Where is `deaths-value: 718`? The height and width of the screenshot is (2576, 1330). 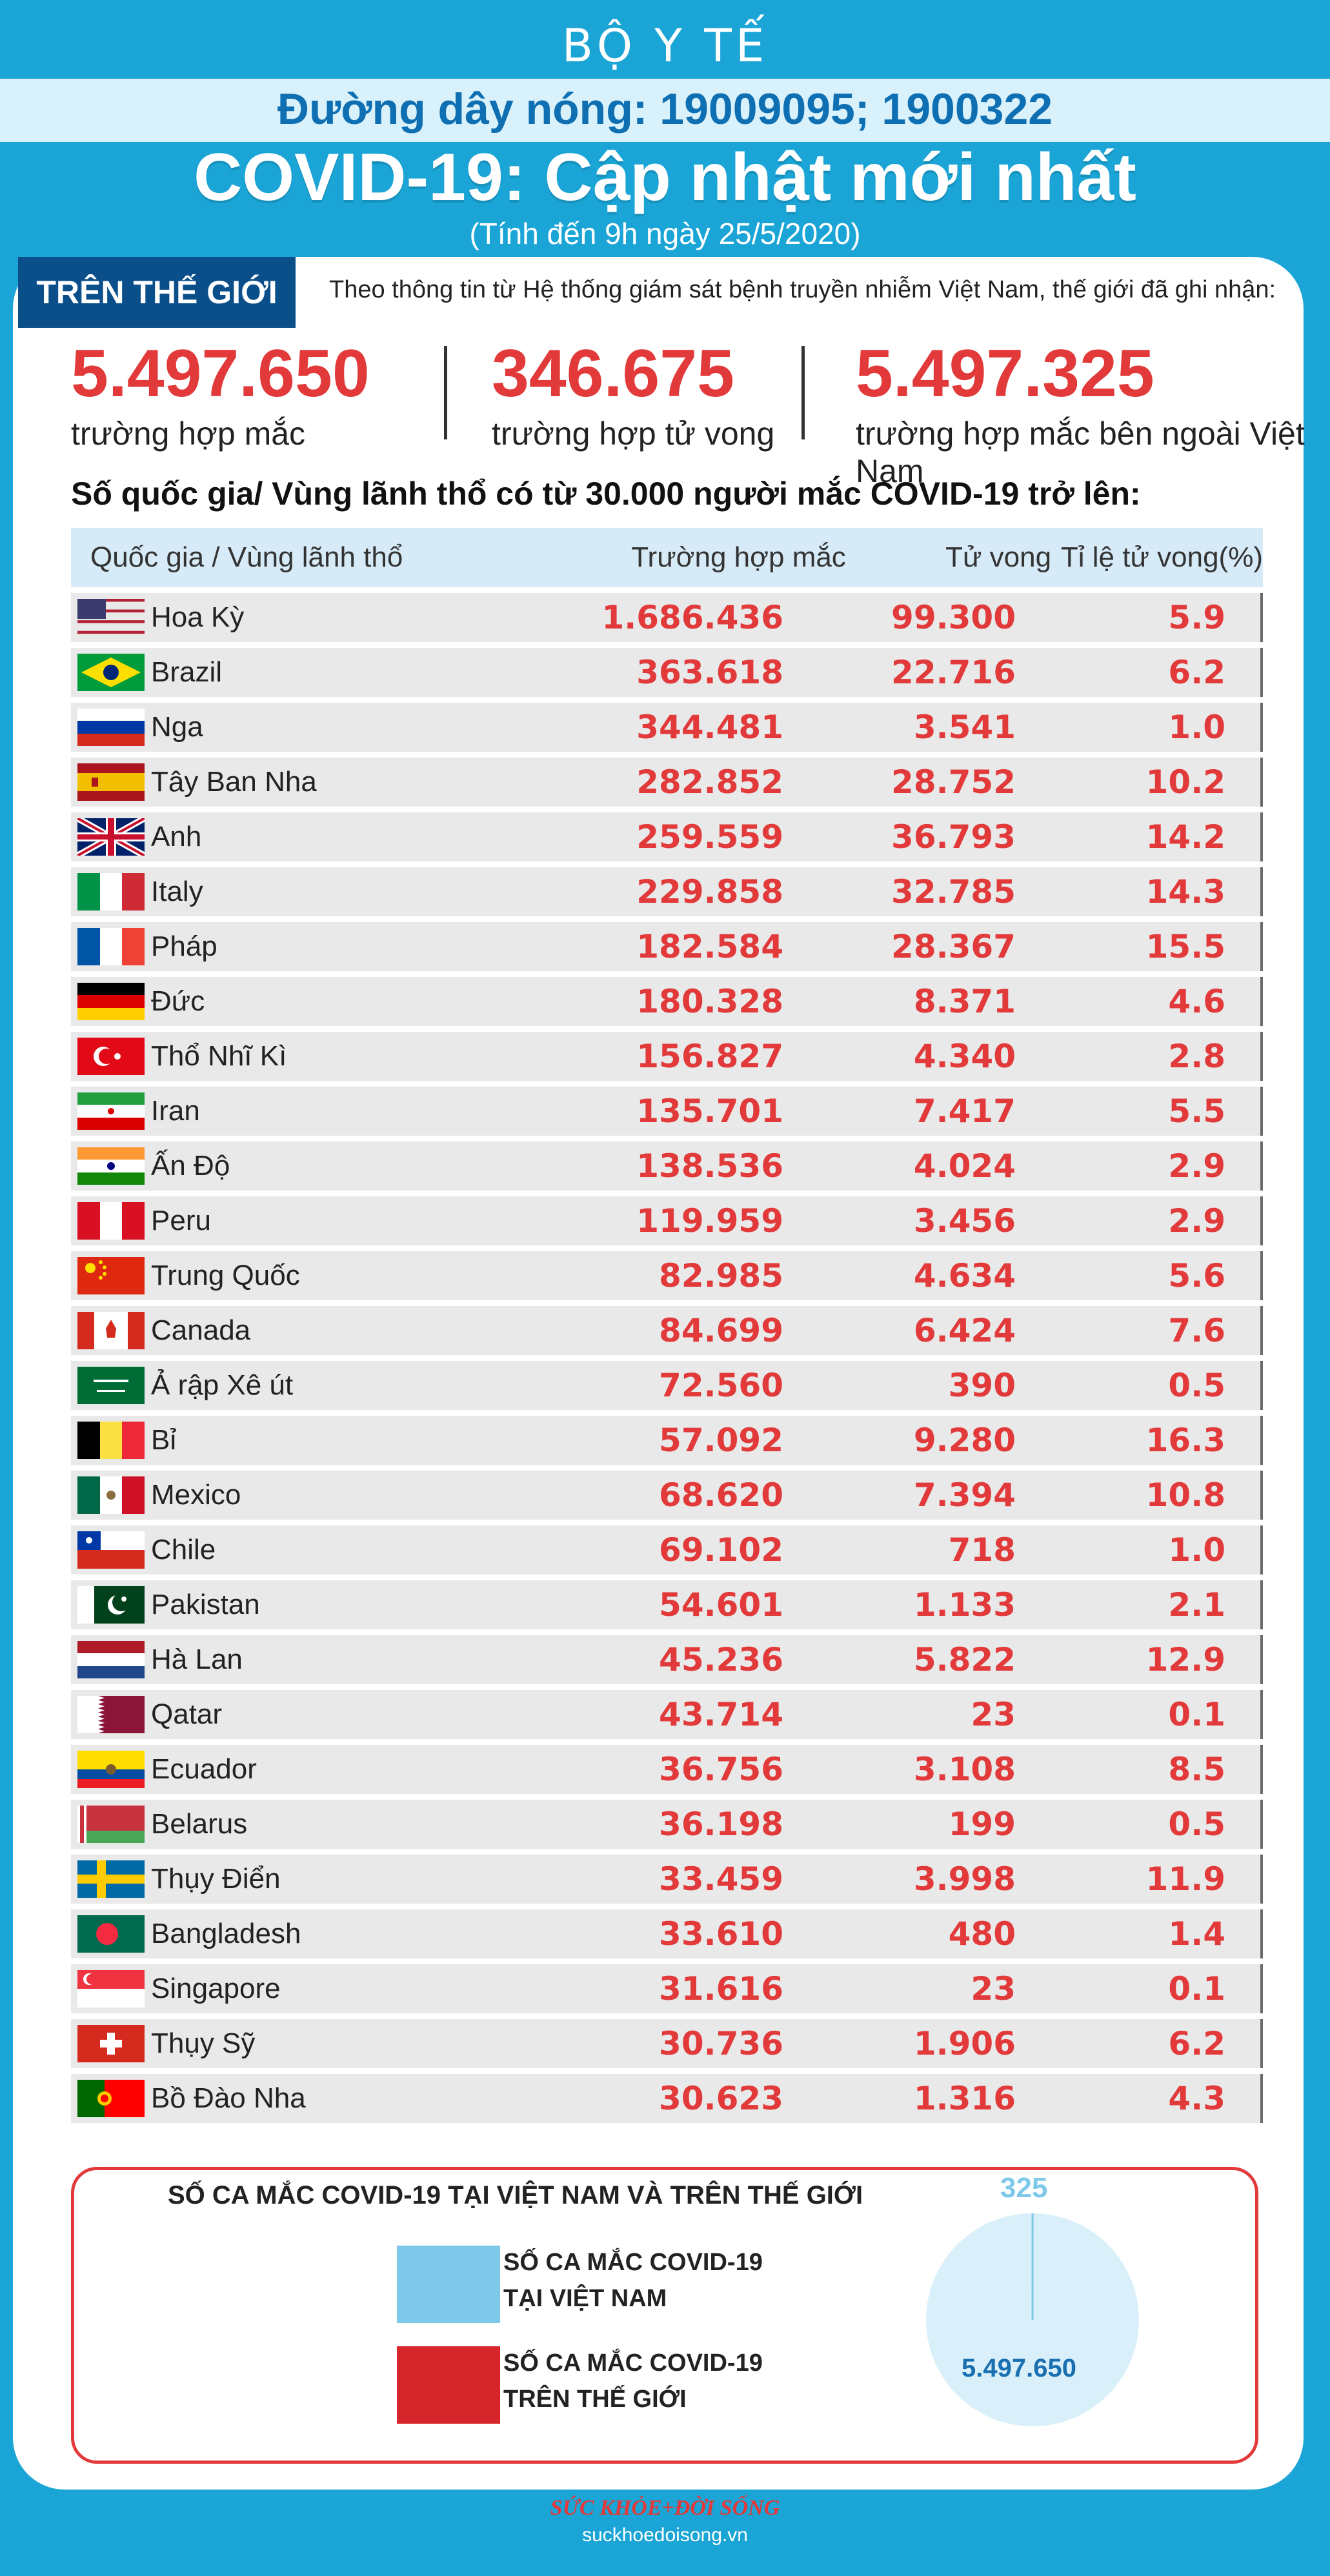
deaths-value: 718 is located at coordinates (982, 1550).